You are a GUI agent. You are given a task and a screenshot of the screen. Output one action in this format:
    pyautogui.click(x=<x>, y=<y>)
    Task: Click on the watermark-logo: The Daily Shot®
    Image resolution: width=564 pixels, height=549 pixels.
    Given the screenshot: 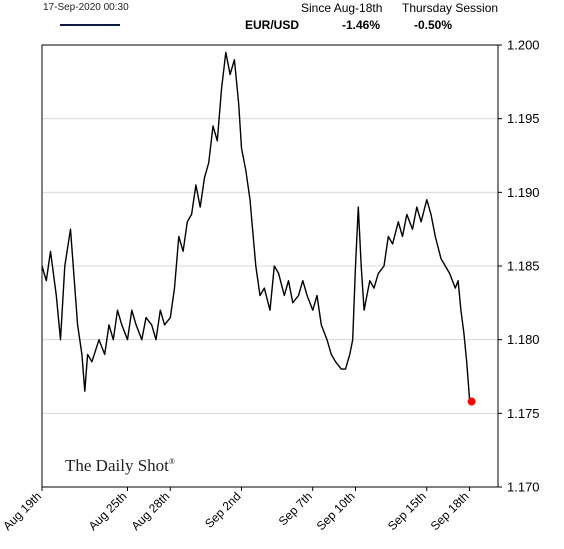 What is the action you would take?
    pyautogui.click(x=120, y=465)
    